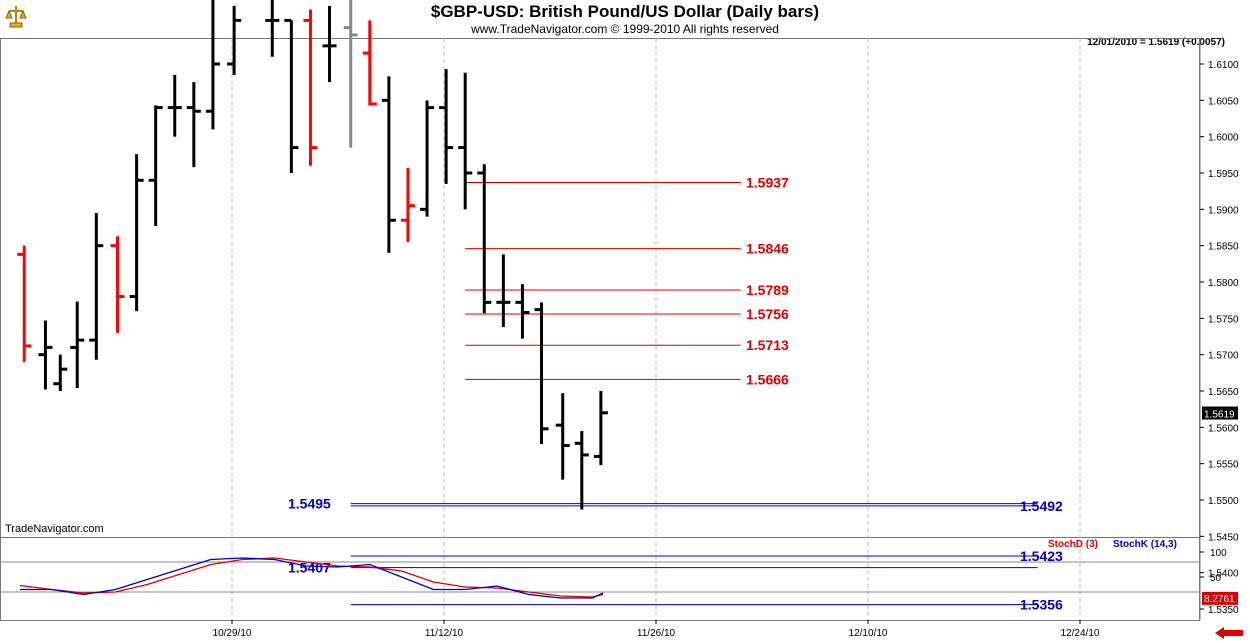  What do you see at coordinates (1223, 319) in the screenshot?
I see `y-tick-label: 1.5750` at bounding box center [1223, 319].